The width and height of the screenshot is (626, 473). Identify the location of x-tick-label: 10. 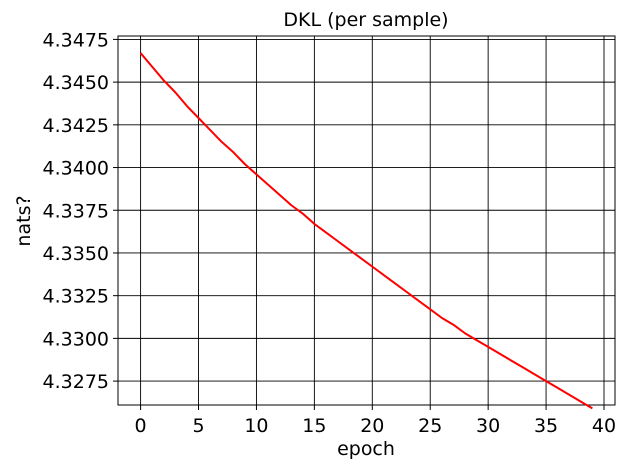
(256, 426).